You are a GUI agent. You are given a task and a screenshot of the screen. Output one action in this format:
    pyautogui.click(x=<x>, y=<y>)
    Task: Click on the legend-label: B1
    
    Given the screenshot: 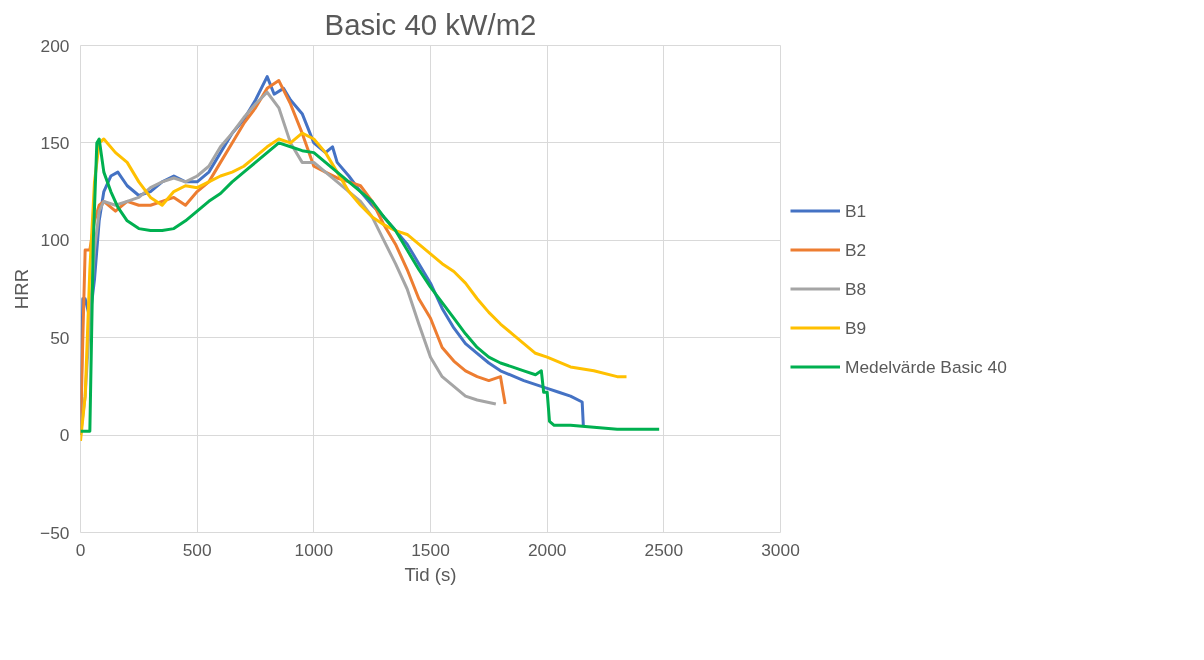 What is the action you would take?
    pyautogui.click(x=856, y=210)
    